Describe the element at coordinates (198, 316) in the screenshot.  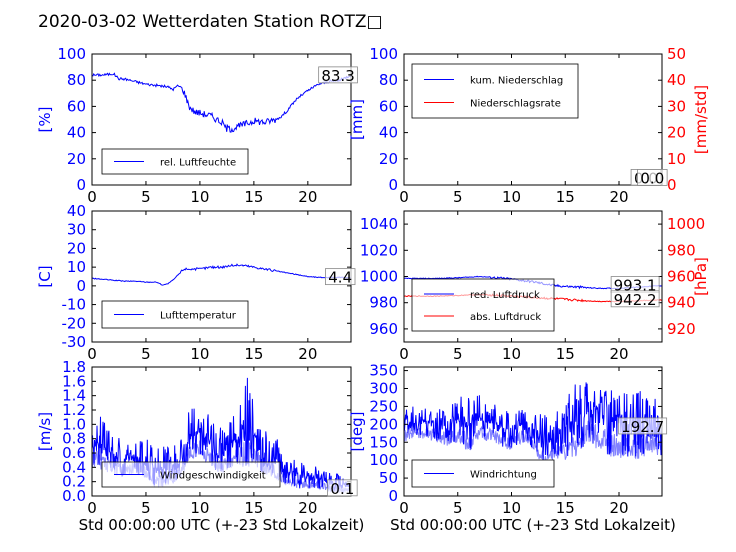
I see `legend-entry: Lufttemperatur` at that location.